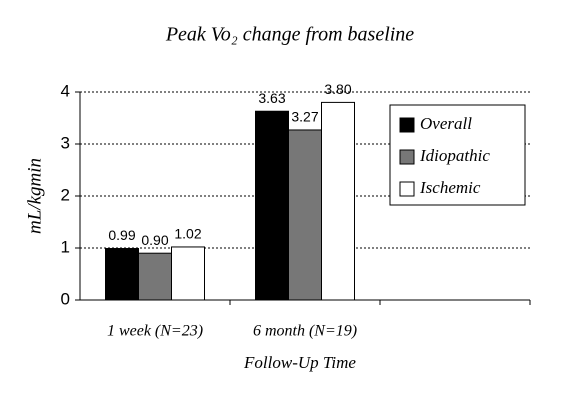  Describe the element at coordinates (155, 331) in the screenshot. I see `x-tick-label: 1 week (N=23)` at that location.